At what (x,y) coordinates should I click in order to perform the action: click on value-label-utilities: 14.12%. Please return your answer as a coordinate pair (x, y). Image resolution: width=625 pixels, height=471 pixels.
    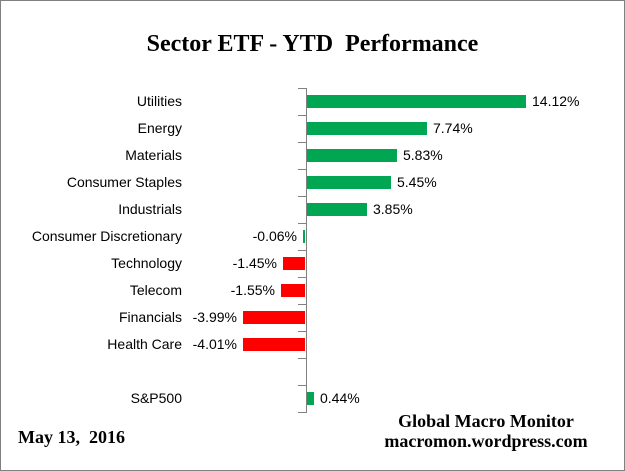
    Looking at the image, I should click on (556, 101).